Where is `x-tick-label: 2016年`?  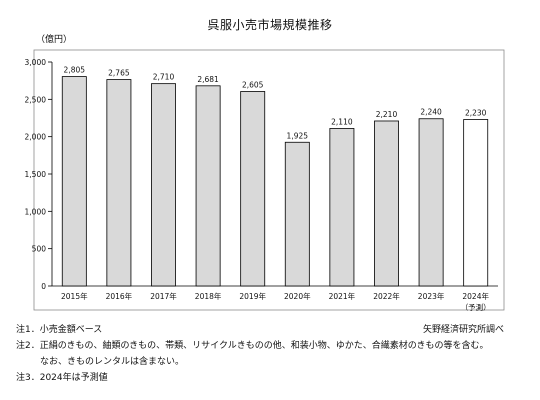 x-tick-label: 2016年 is located at coordinates (119, 296).